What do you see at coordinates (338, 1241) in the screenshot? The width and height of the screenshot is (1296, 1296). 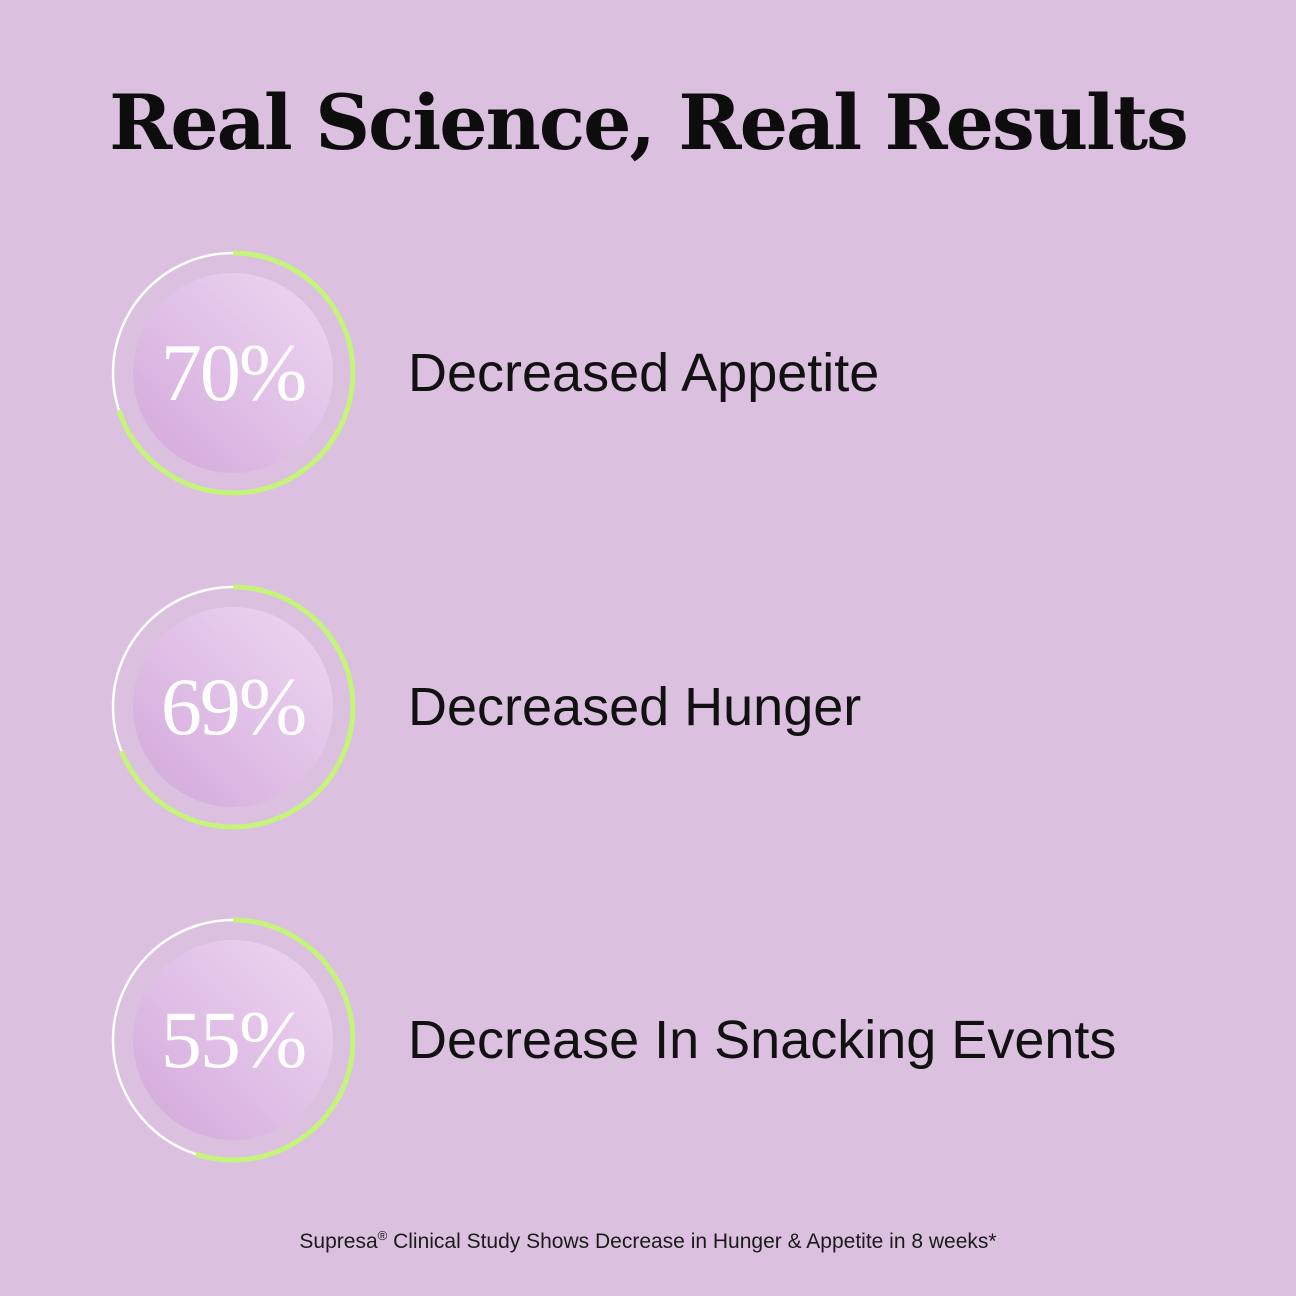 I see `footnote-brand: Supresa` at bounding box center [338, 1241].